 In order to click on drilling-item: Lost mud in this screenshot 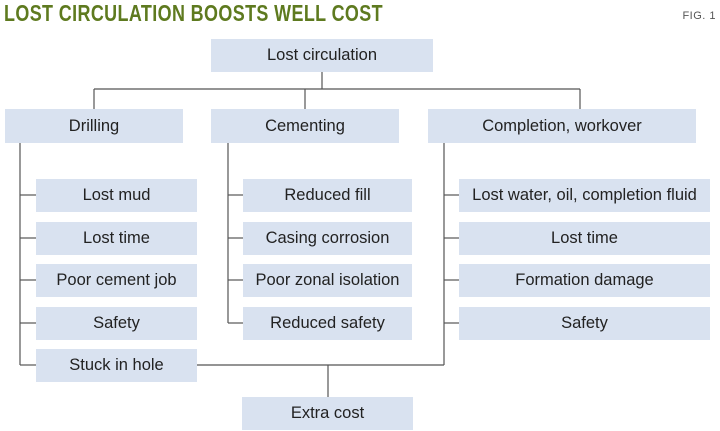, I will do `click(116, 195)`.